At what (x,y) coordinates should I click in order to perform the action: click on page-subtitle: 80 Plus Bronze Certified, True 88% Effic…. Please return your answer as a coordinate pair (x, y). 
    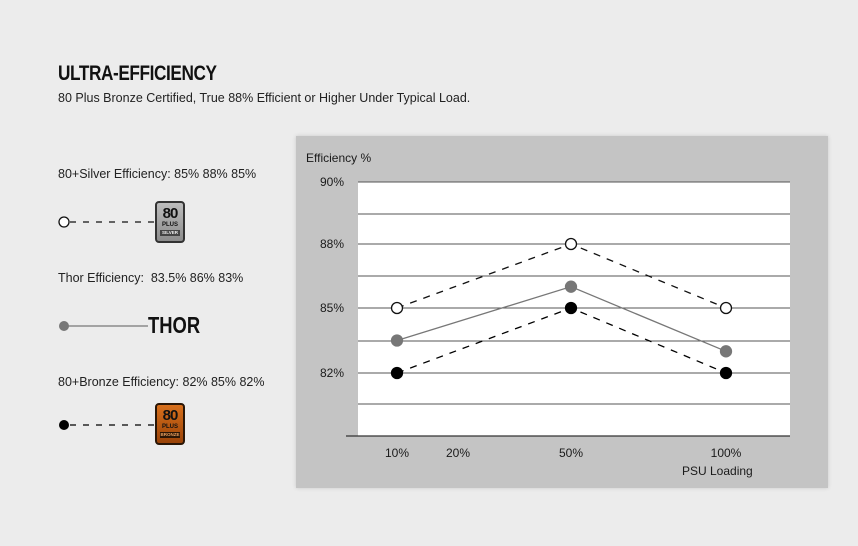
    Looking at the image, I should click on (264, 98).